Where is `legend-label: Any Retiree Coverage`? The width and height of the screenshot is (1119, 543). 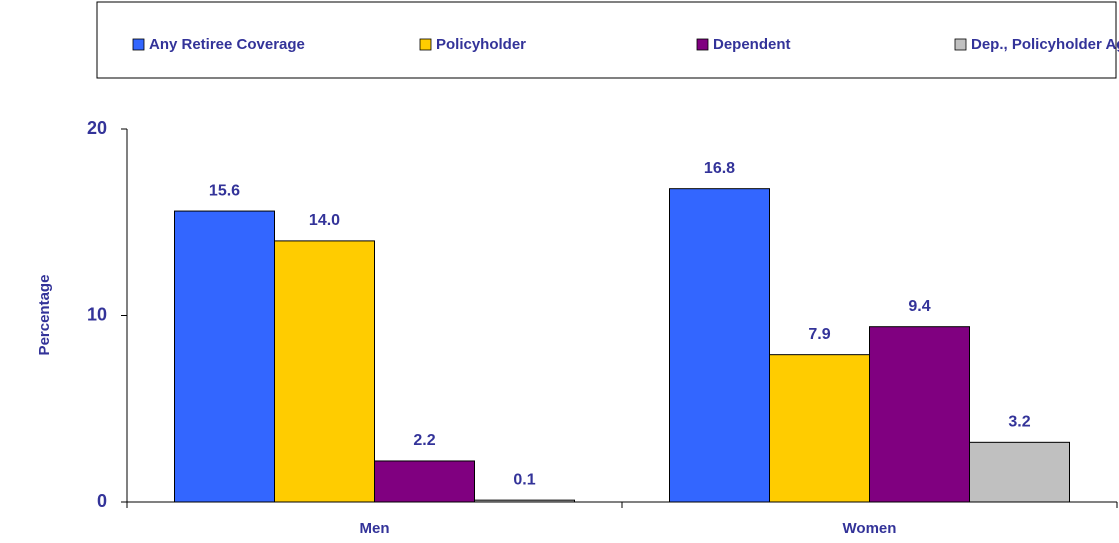 legend-label: Any Retiree Coverage is located at coordinates (227, 44).